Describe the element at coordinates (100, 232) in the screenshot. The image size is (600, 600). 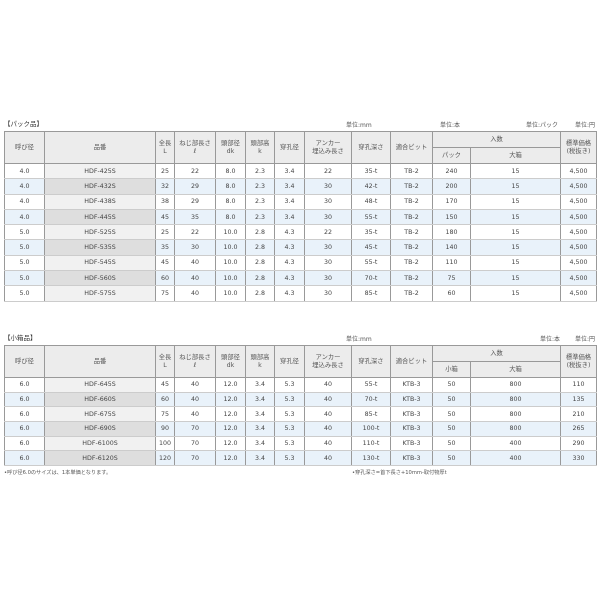
I see `cell: HDF-525S` at that location.